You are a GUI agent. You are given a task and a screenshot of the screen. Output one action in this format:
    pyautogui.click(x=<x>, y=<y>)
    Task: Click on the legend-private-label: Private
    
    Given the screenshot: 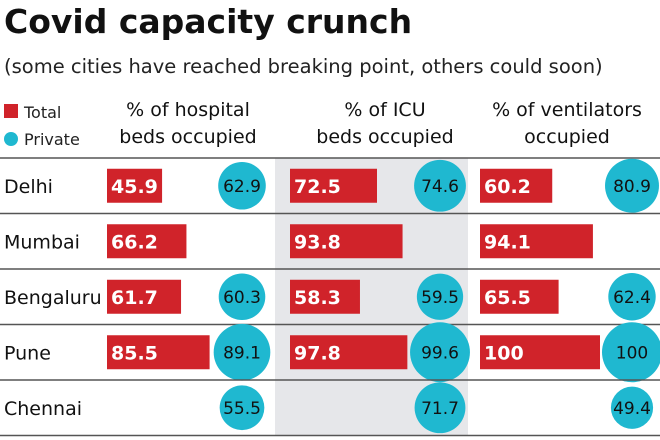 What is the action you would take?
    pyautogui.click(x=52, y=139)
    